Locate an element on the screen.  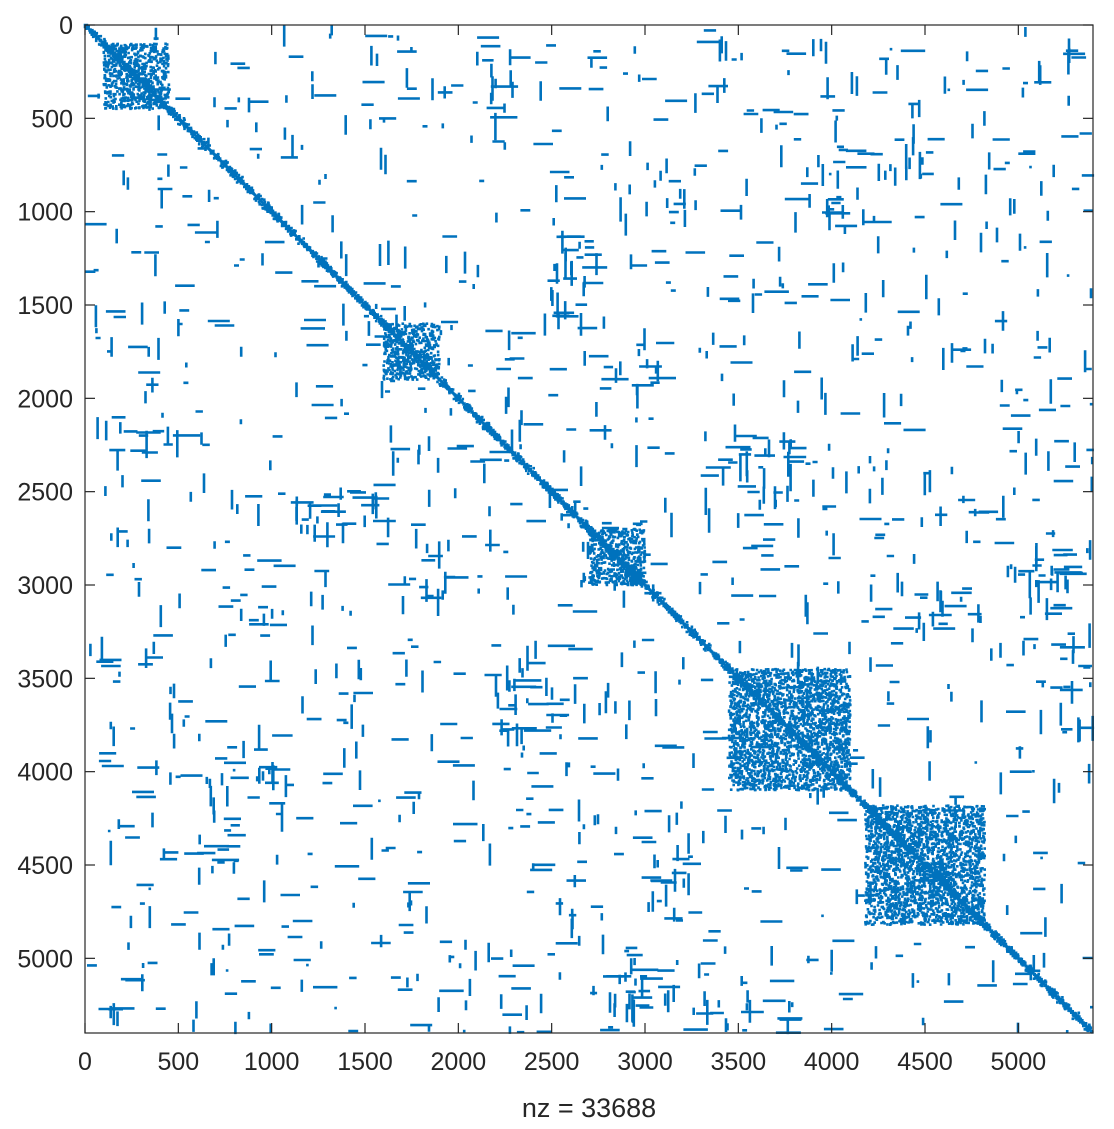
x-tick-label: 3500 is located at coordinates (739, 1062).